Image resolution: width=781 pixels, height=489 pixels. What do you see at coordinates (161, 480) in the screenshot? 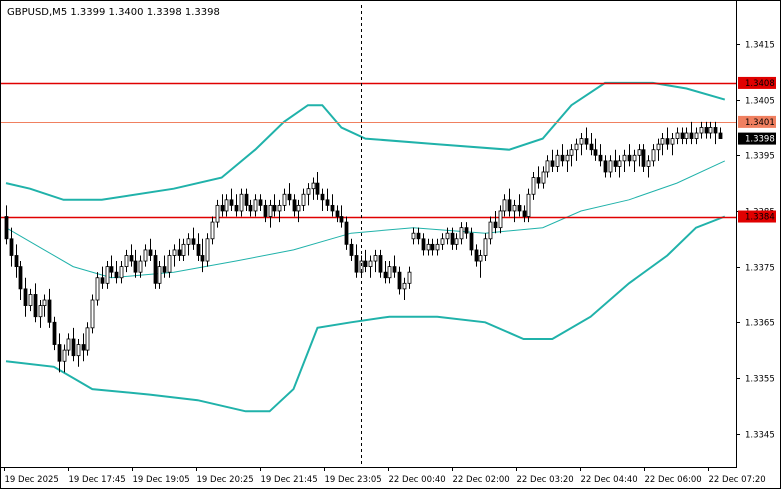
I see `x-tick-label: 19 Dec 19:05` at bounding box center [161, 480].